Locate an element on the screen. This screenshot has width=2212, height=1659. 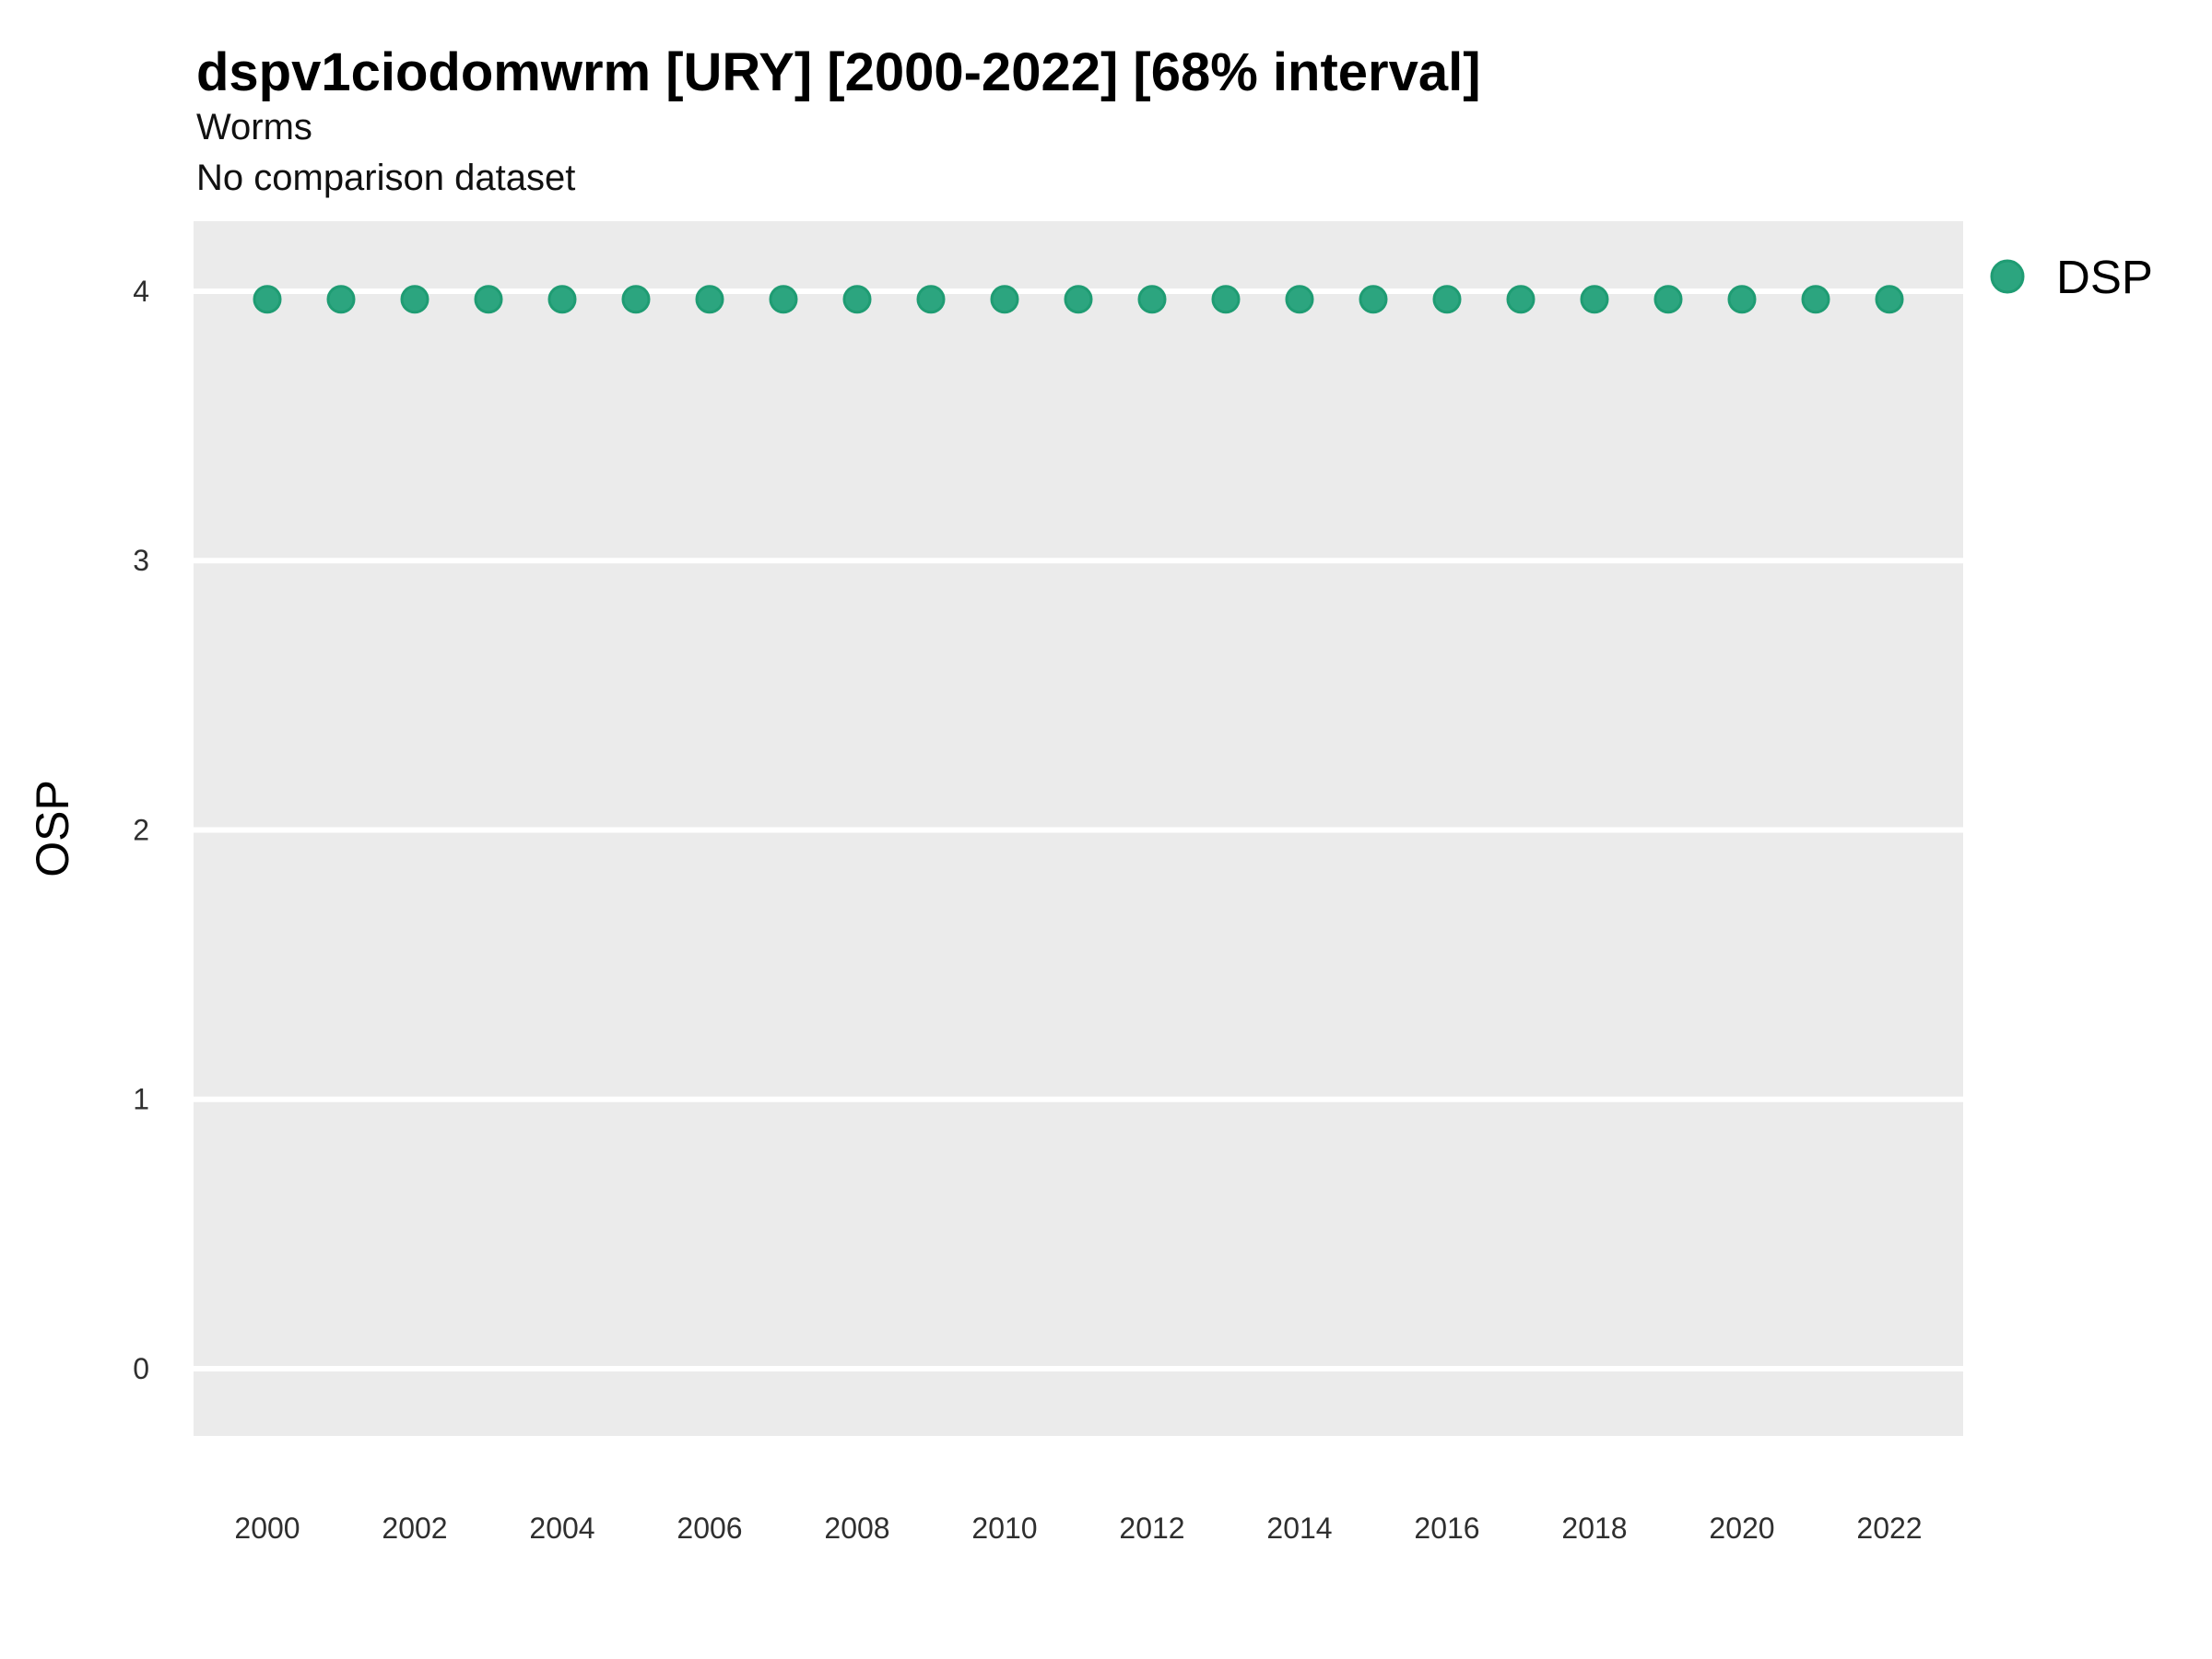
y-tick-label-2: 2 is located at coordinates (141, 829).